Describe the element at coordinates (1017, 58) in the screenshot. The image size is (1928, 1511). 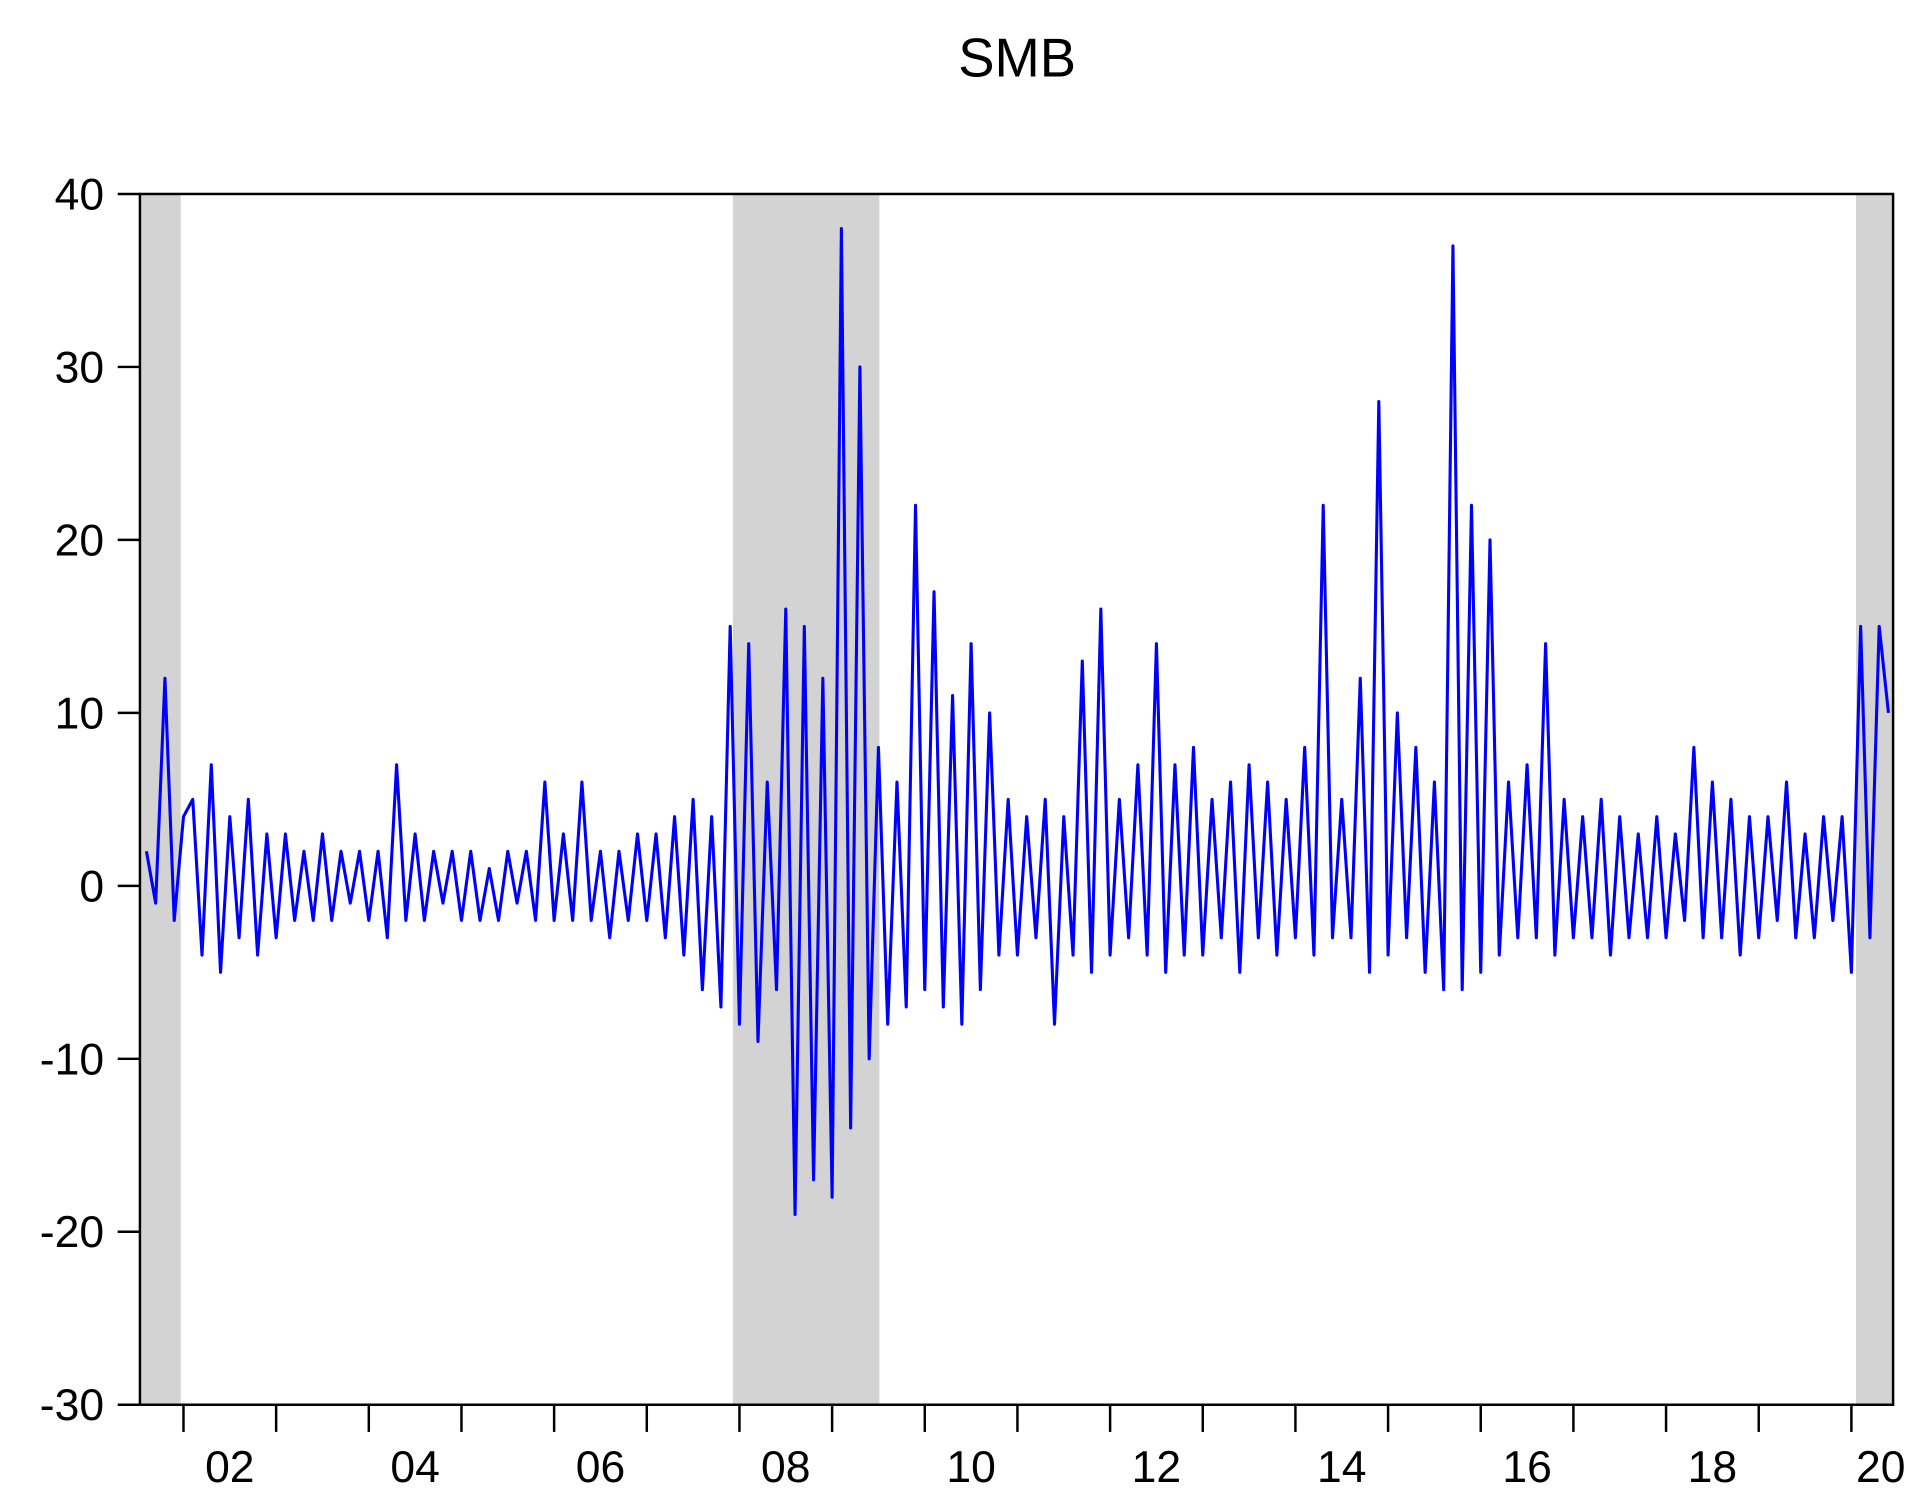
I see `chart-title: SMB` at that location.